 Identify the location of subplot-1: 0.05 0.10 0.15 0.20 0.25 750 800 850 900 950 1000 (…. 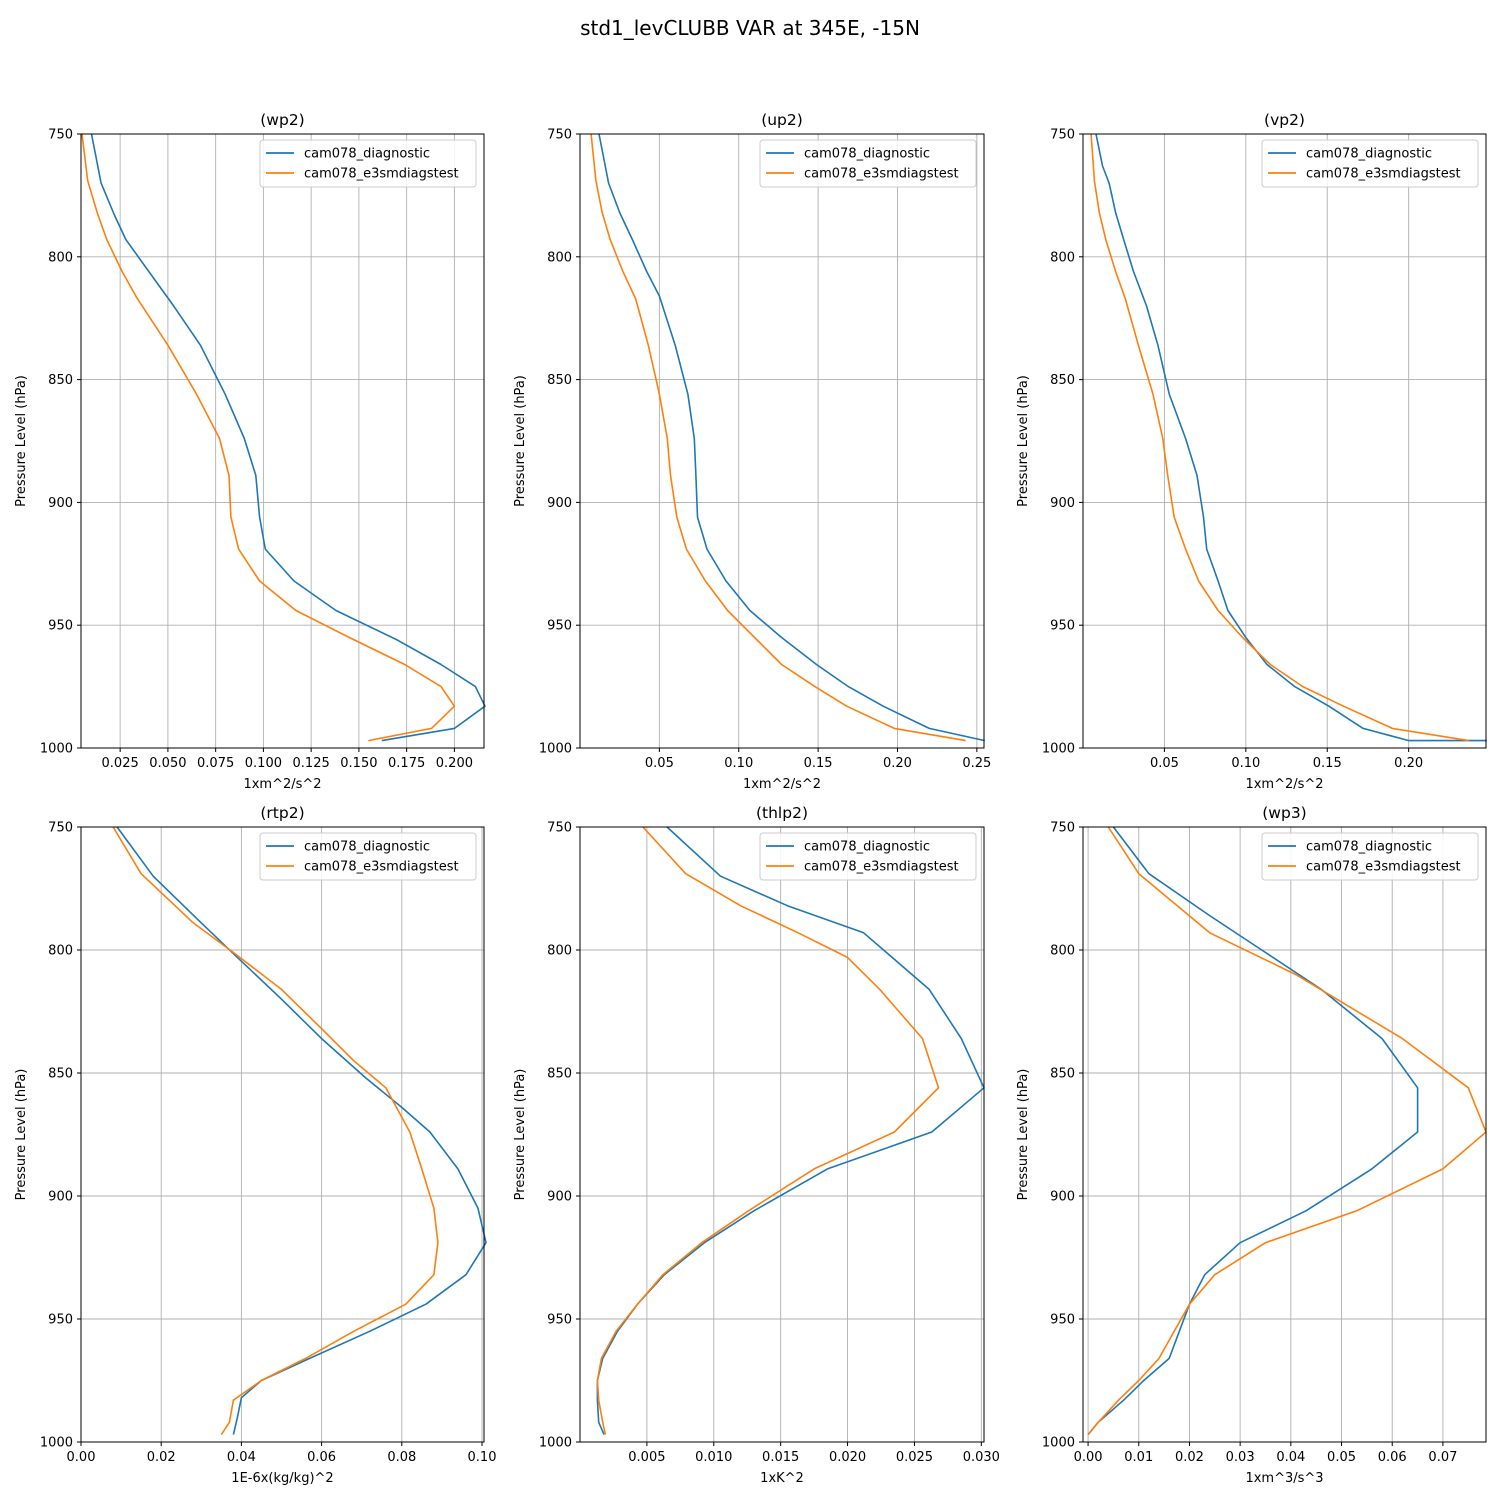
(752, 451).